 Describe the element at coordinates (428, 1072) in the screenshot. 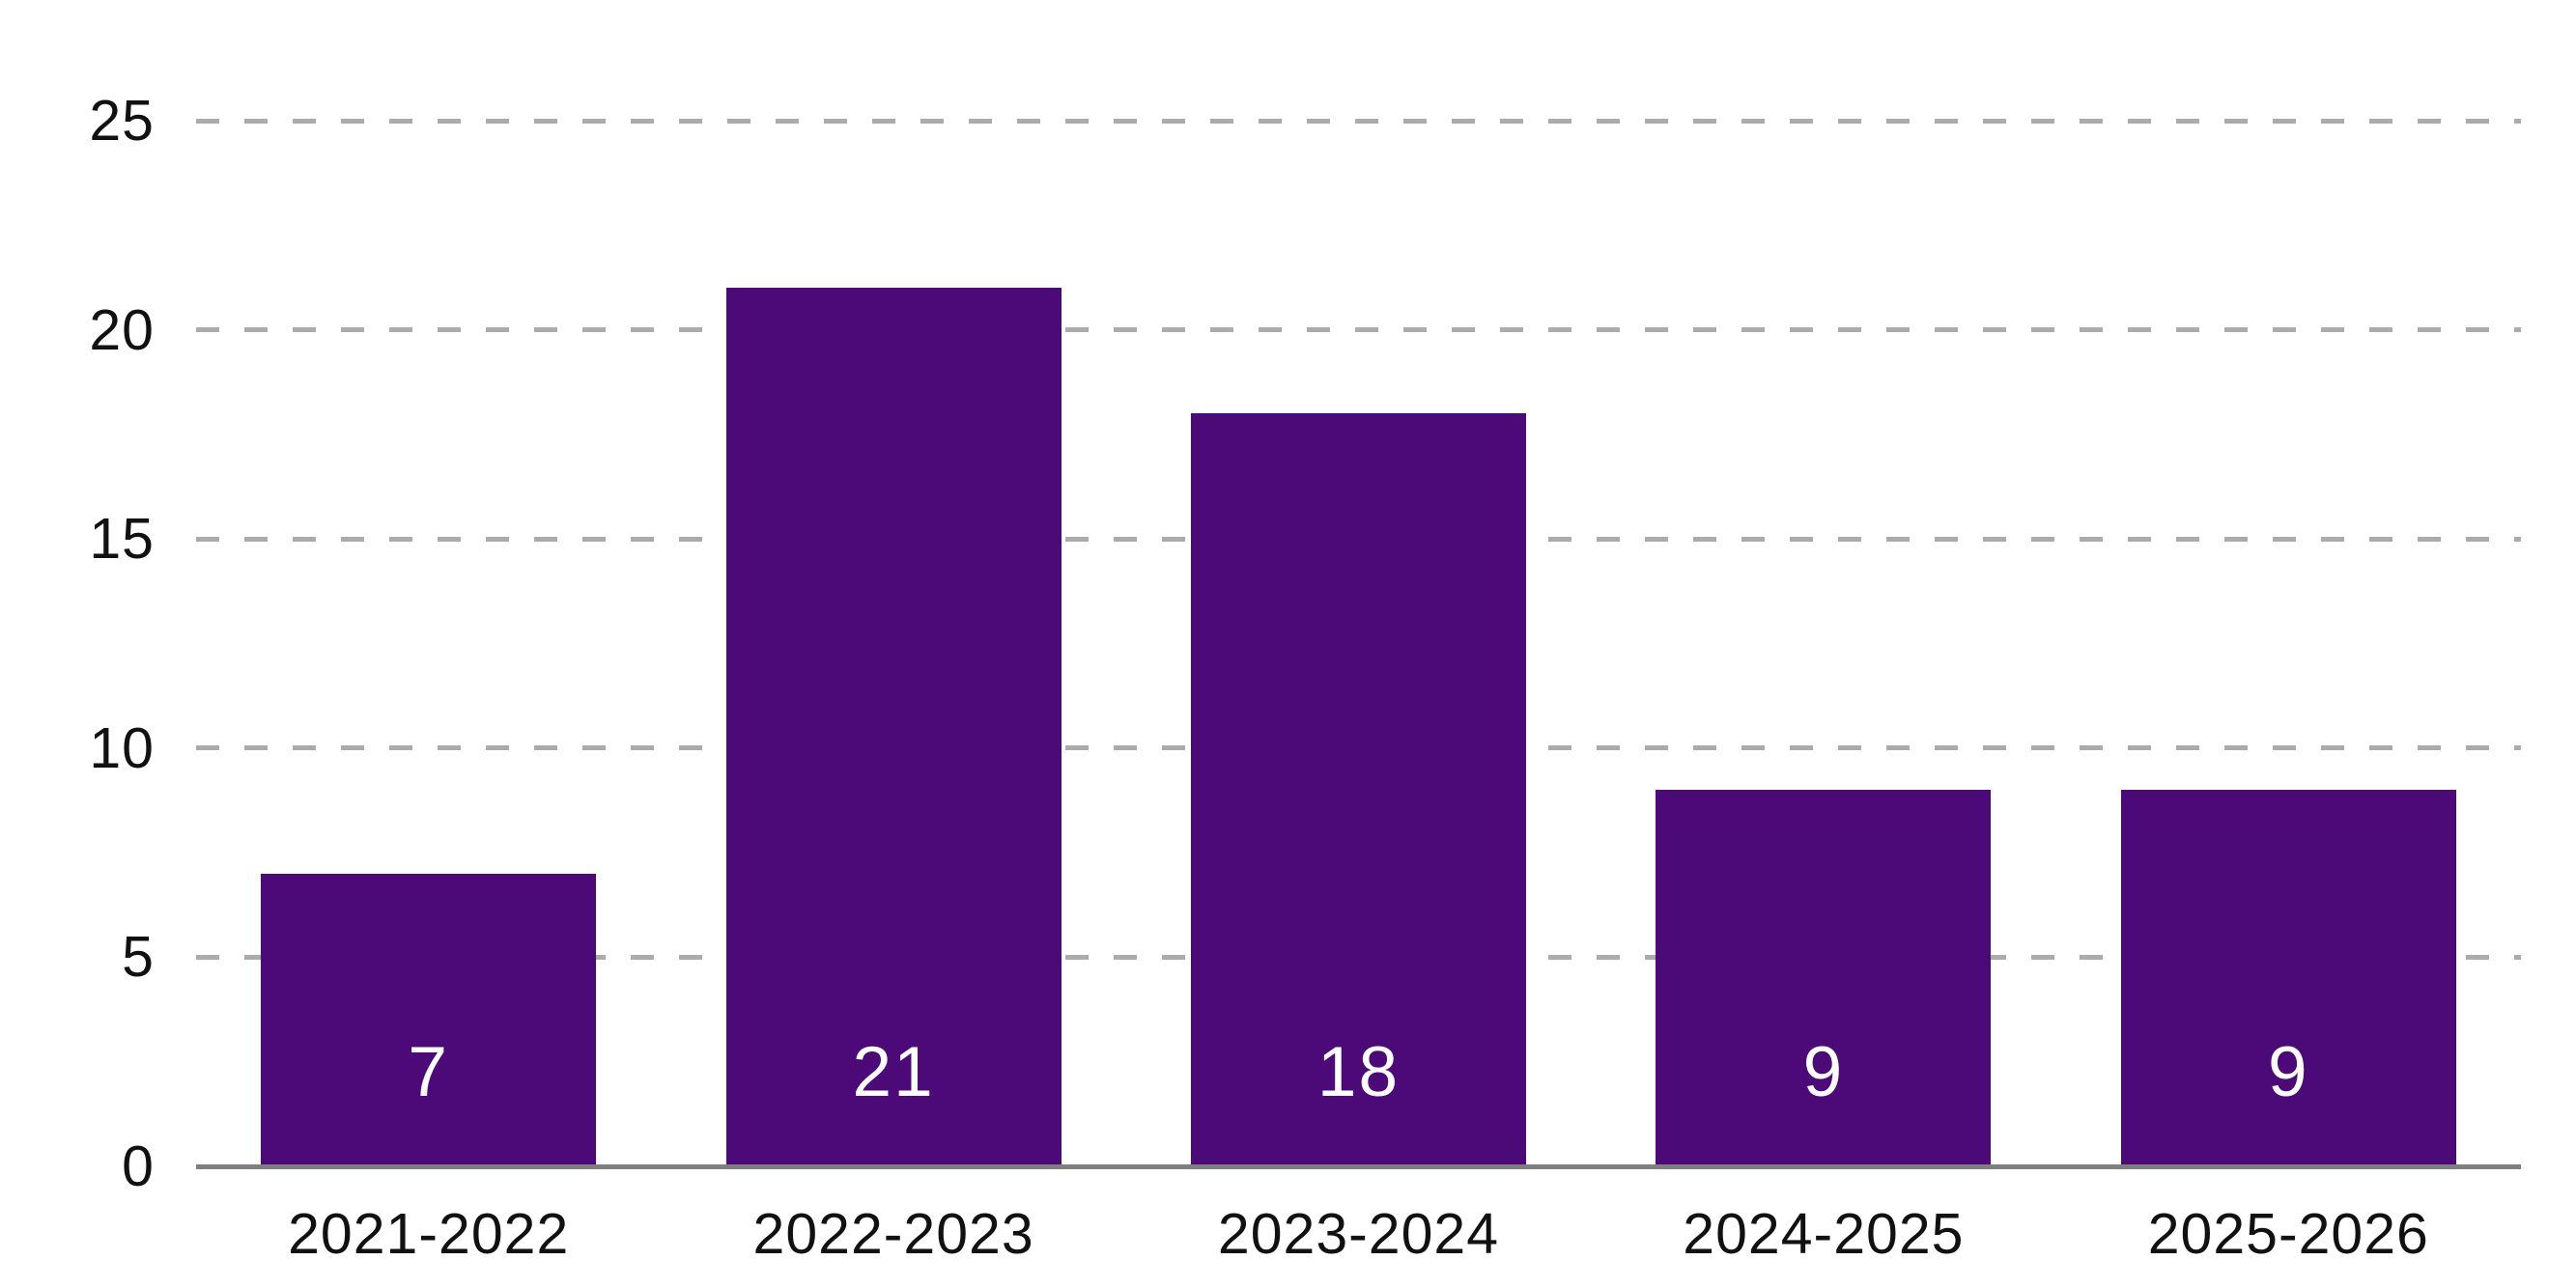

I see `bar-value-label: 7` at that location.